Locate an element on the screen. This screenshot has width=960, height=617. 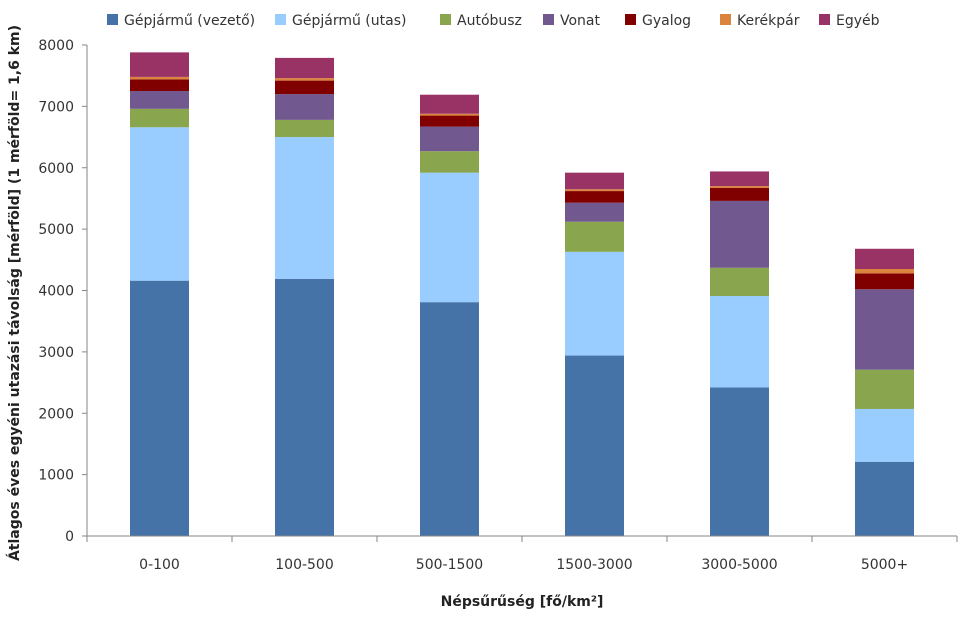
legend-label: Gépjármű (vezető) is located at coordinates (189, 21).